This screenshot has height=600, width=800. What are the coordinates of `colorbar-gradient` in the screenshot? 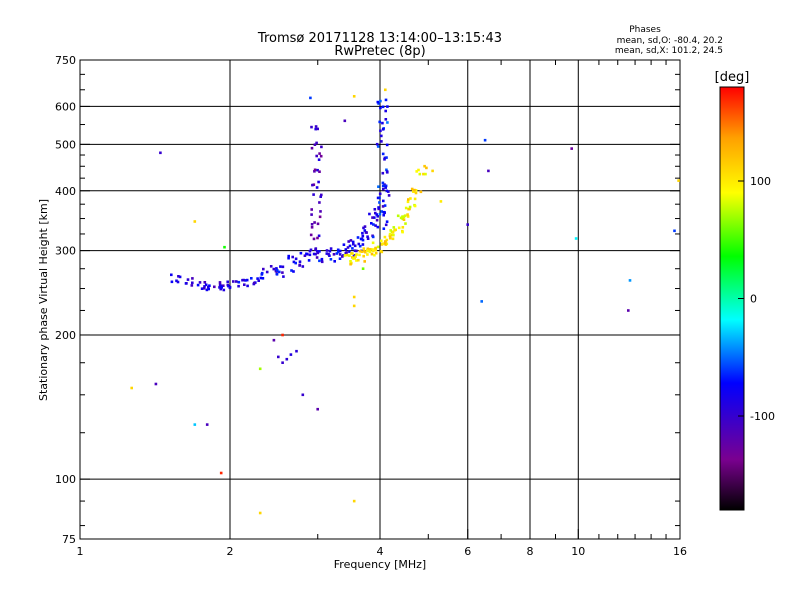 It's located at (732, 298).